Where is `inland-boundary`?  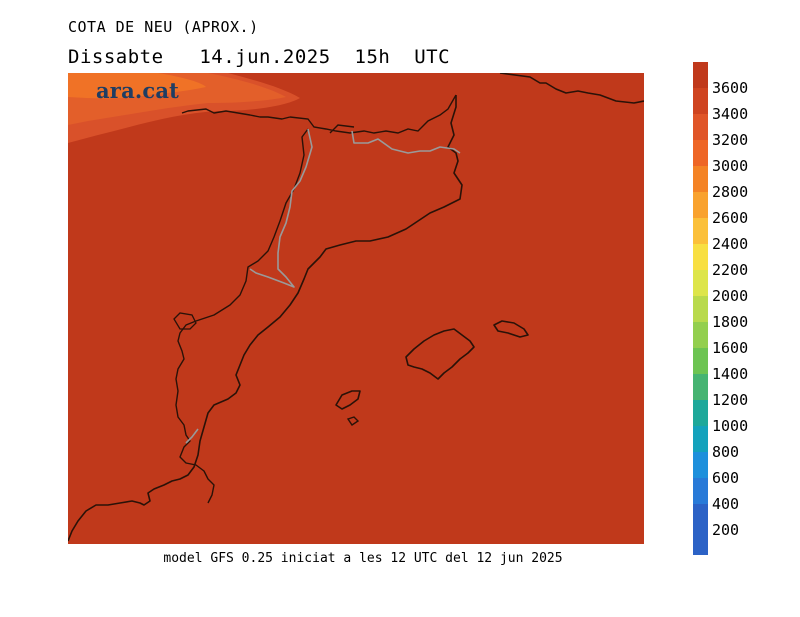
inland-boundary is located at coordinates (242, 306).